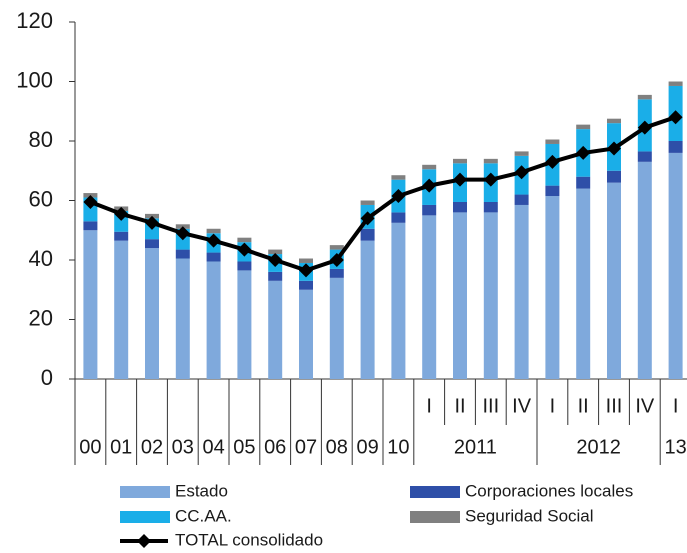 Image resolution: width=687 pixels, height=553 pixels. Describe the element at coordinates (47, 377) in the screenshot. I see `y-tick-label: 0` at that location.